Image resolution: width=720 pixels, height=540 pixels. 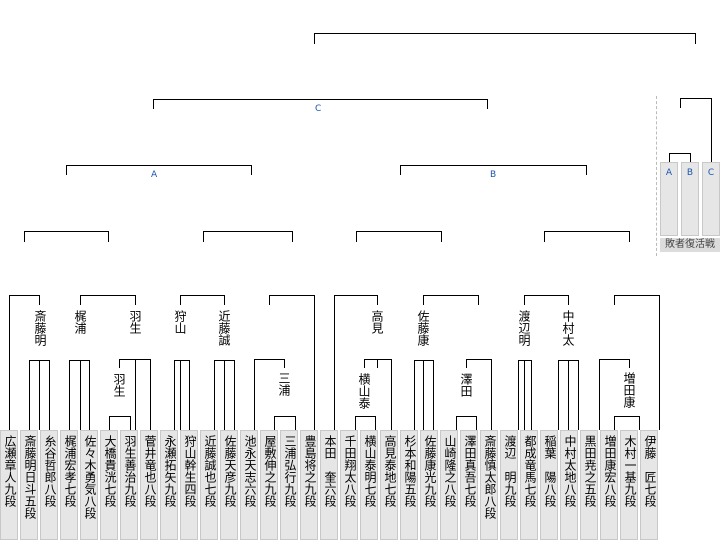 I want to click on player-cell: 斎藤明日斗五段, so click(x=29, y=485).